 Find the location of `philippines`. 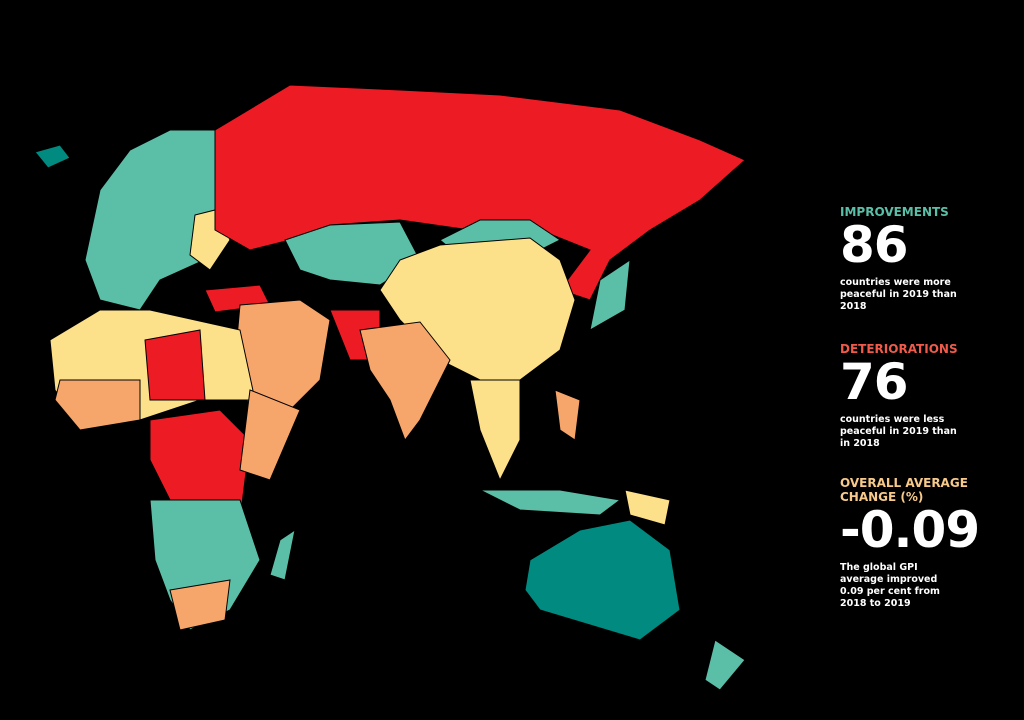

philippines is located at coordinates (567, 415).